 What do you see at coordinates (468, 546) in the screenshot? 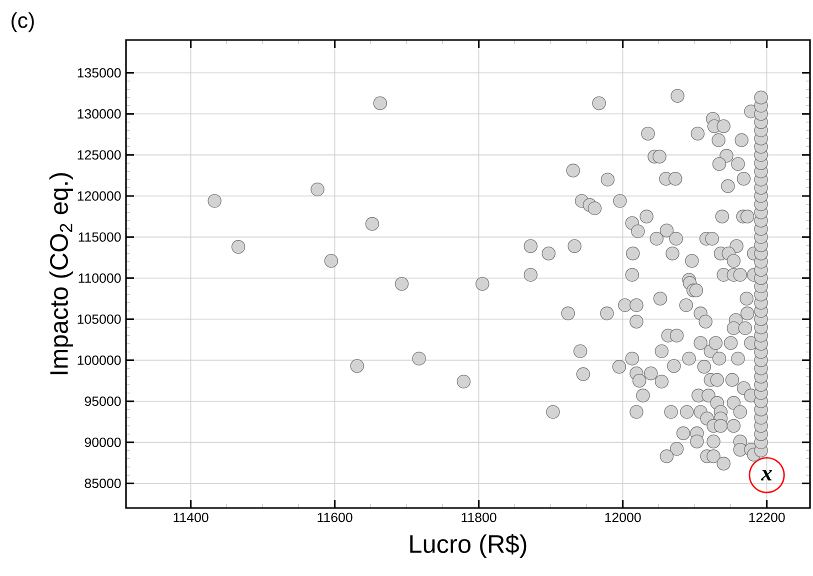
I see `x-axis-title: Lucro (R$)` at bounding box center [468, 546].